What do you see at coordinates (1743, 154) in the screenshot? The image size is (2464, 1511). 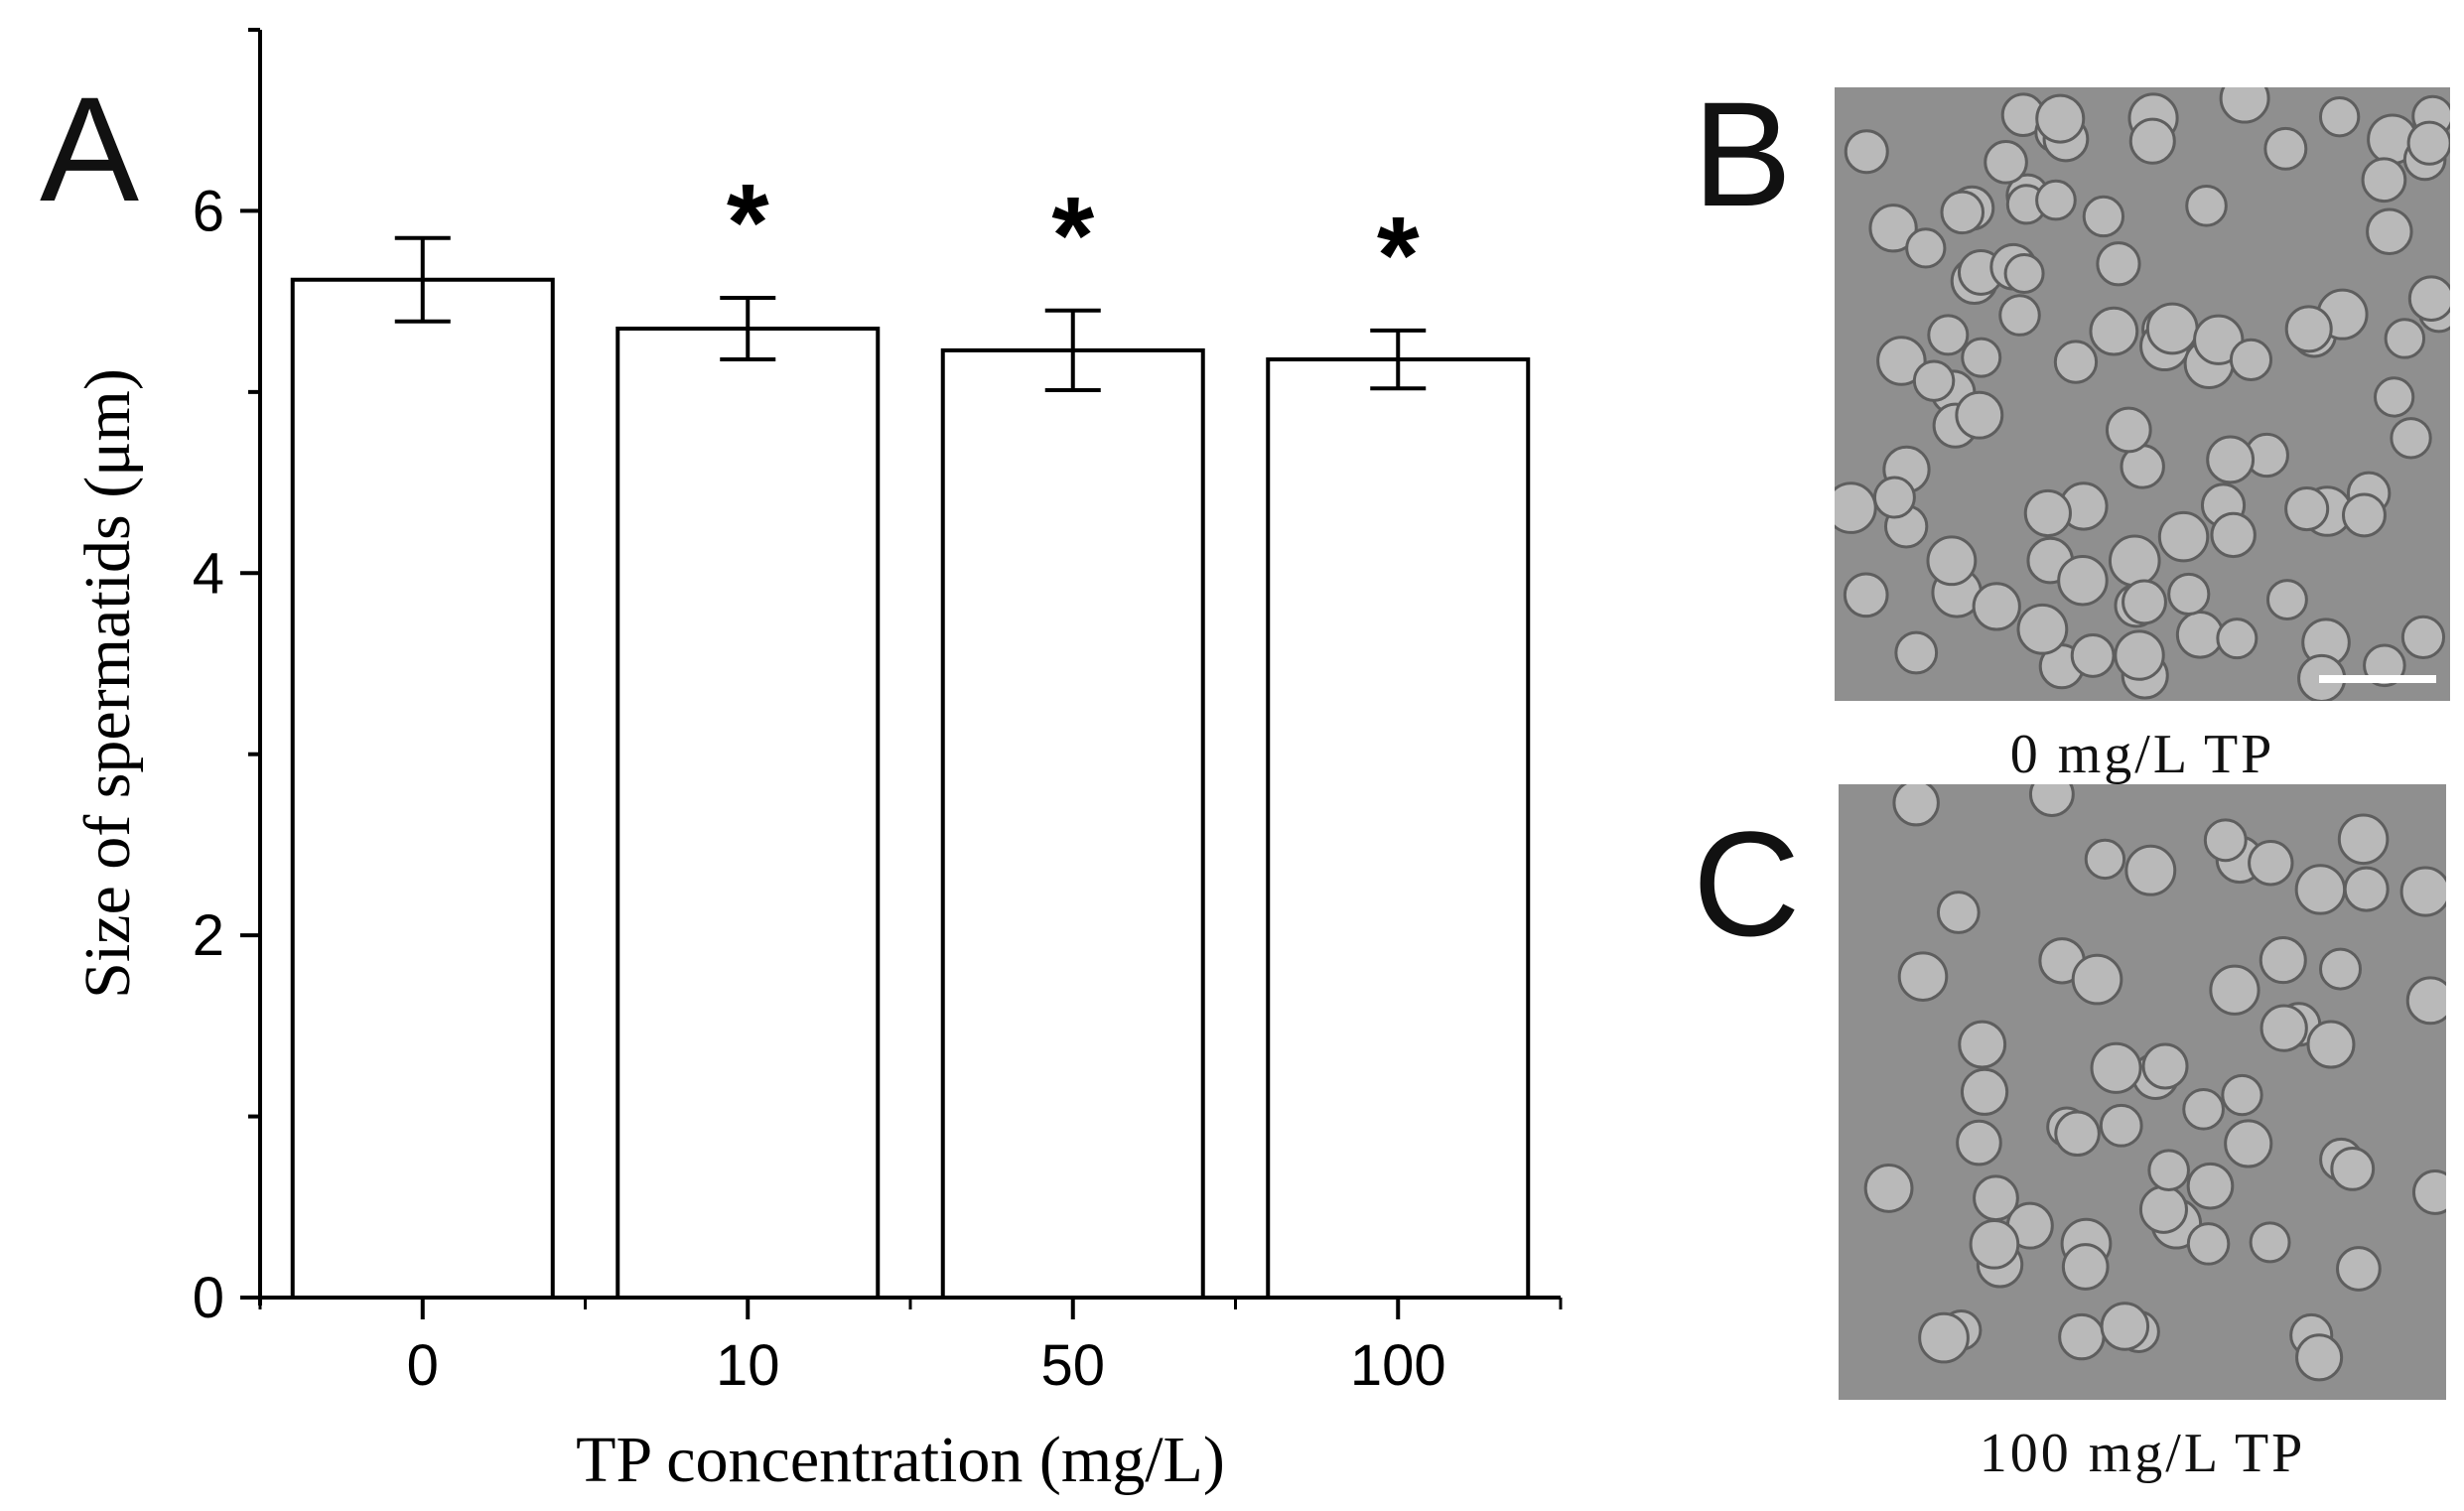 I see `panel-label-b: B` at bounding box center [1743, 154].